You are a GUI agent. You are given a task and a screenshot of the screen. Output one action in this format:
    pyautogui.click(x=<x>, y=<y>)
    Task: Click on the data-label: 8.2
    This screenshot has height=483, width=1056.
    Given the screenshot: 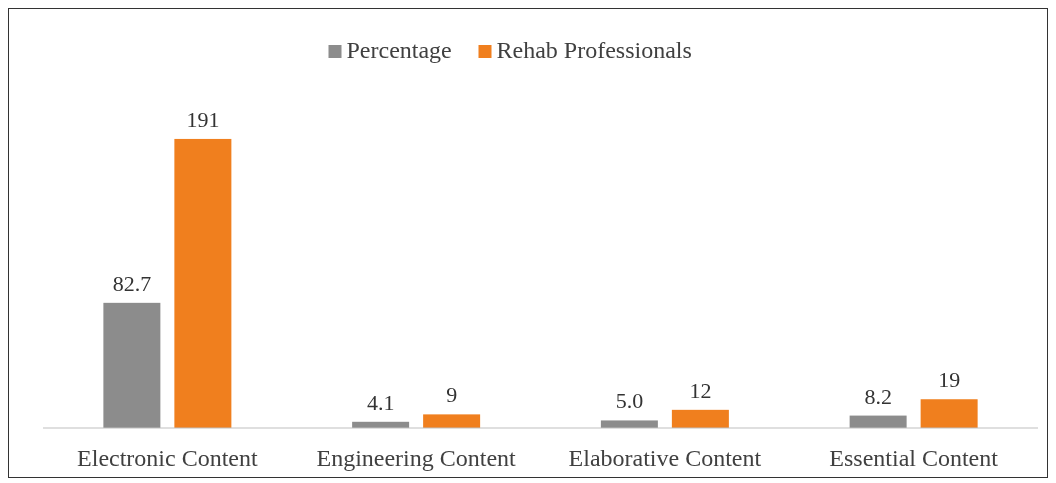 What is the action you would take?
    pyautogui.click(x=878, y=396)
    